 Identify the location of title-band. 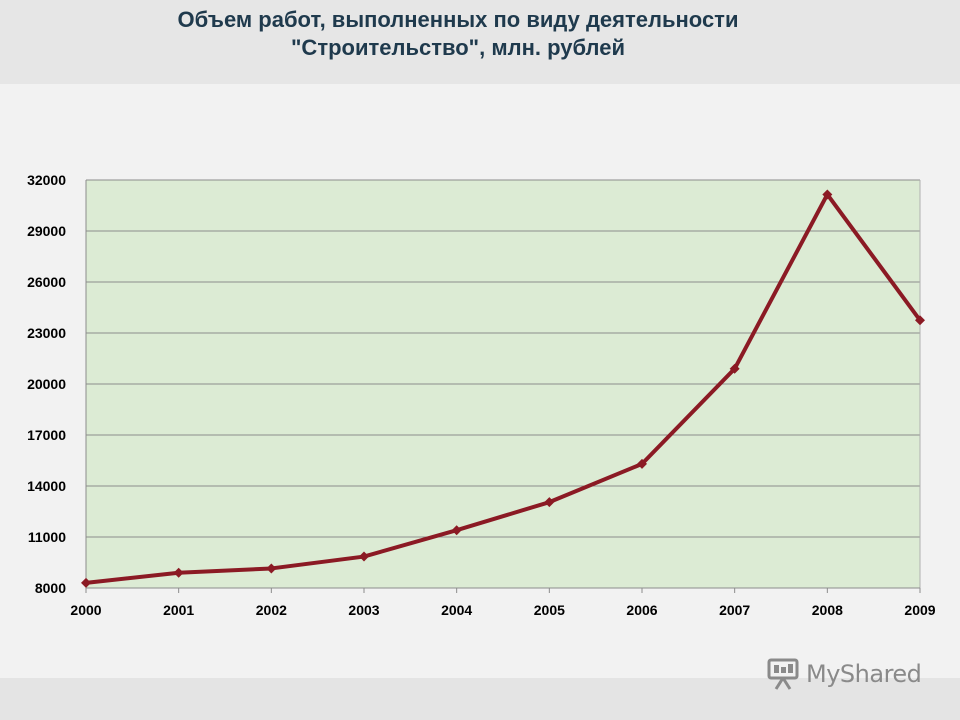
(480, 42).